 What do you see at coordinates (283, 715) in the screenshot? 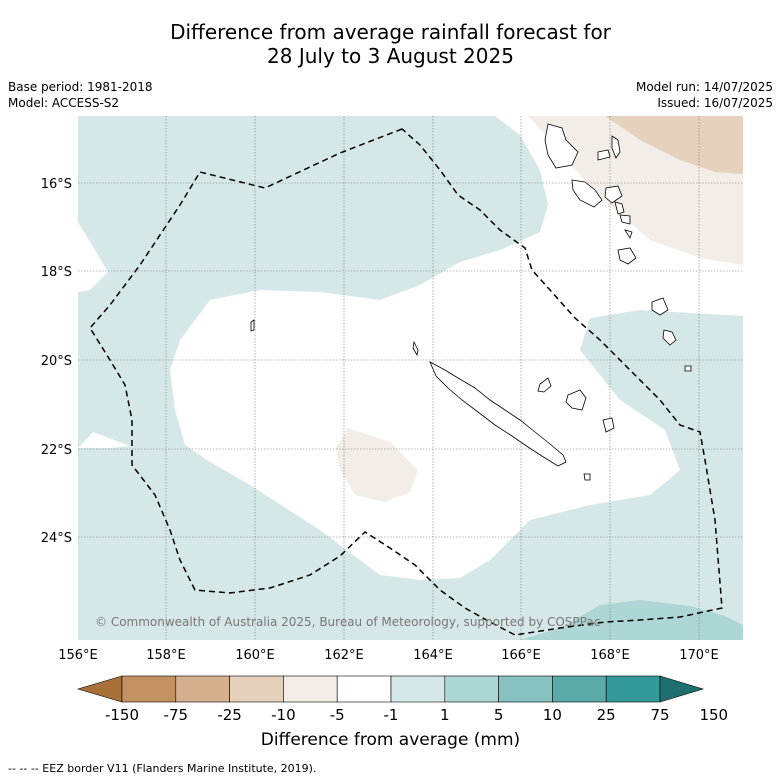
I see `colorbar-tick-label: -10` at bounding box center [283, 715].